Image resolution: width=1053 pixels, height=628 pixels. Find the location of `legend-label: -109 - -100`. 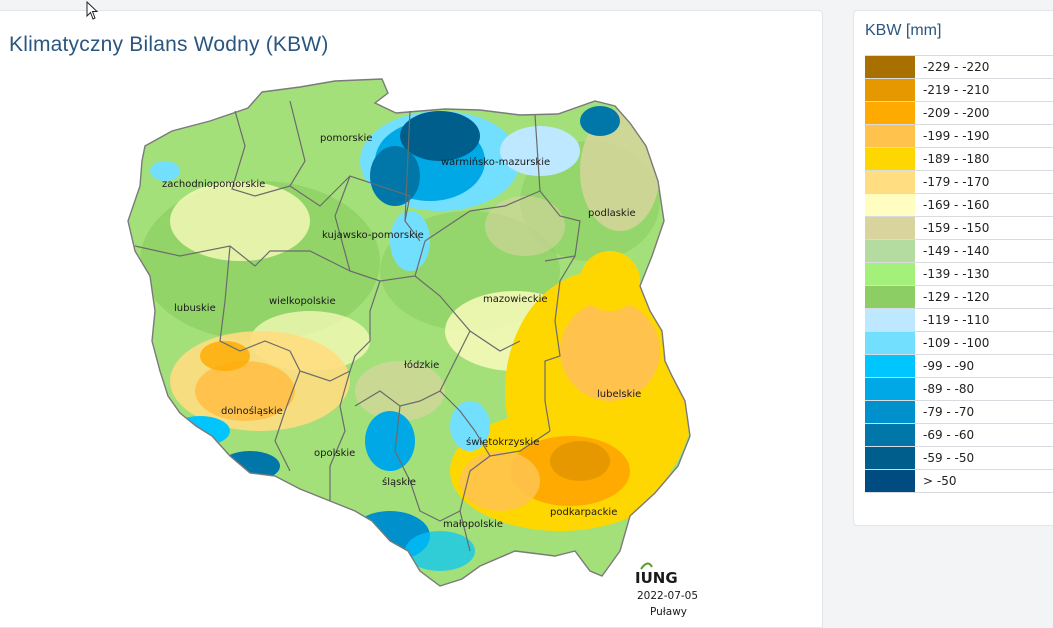

legend-label: -109 - -100 is located at coordinates (984, 343).